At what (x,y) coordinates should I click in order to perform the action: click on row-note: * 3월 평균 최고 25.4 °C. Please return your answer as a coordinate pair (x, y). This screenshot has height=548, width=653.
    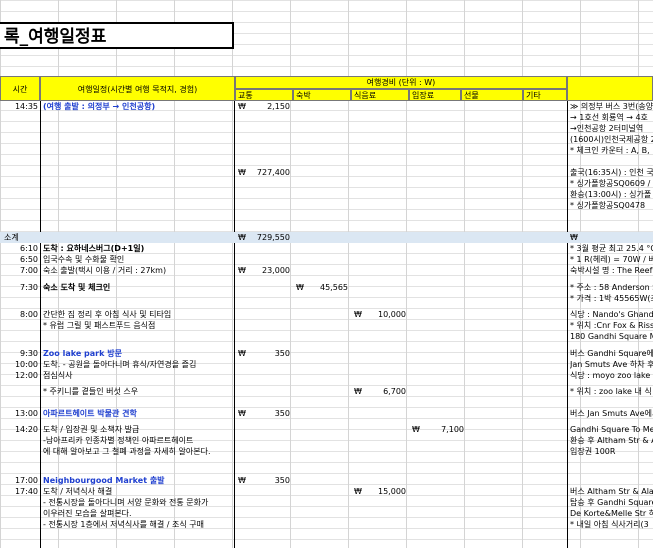
    Looking at the image, I should click on (611, 248).